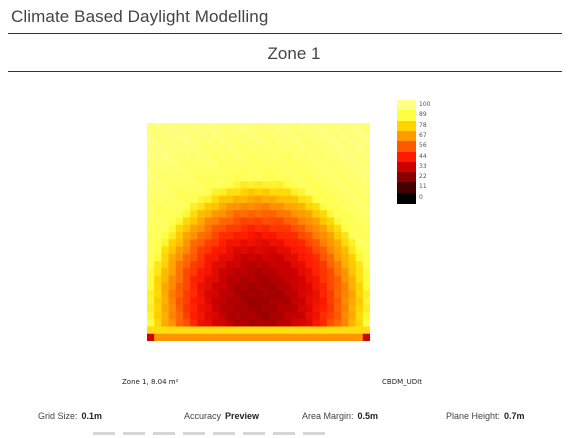 The width and height of the screenshot is (588, 438). Describe the element at coordinates (423, 115) in the screenshot. I see `legend-label: 89` at that location.